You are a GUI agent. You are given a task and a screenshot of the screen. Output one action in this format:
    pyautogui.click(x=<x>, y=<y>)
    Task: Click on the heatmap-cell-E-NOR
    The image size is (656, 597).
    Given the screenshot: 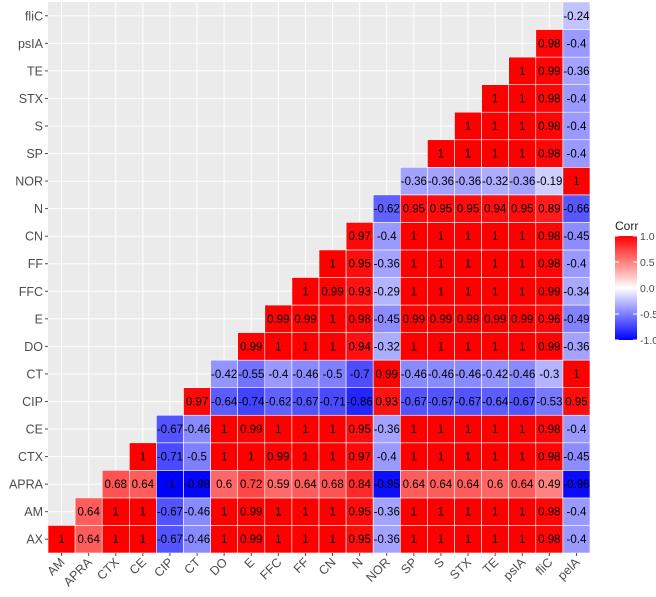 What is the action you would take?
    pyautogui.click(x=386, y=318)
    